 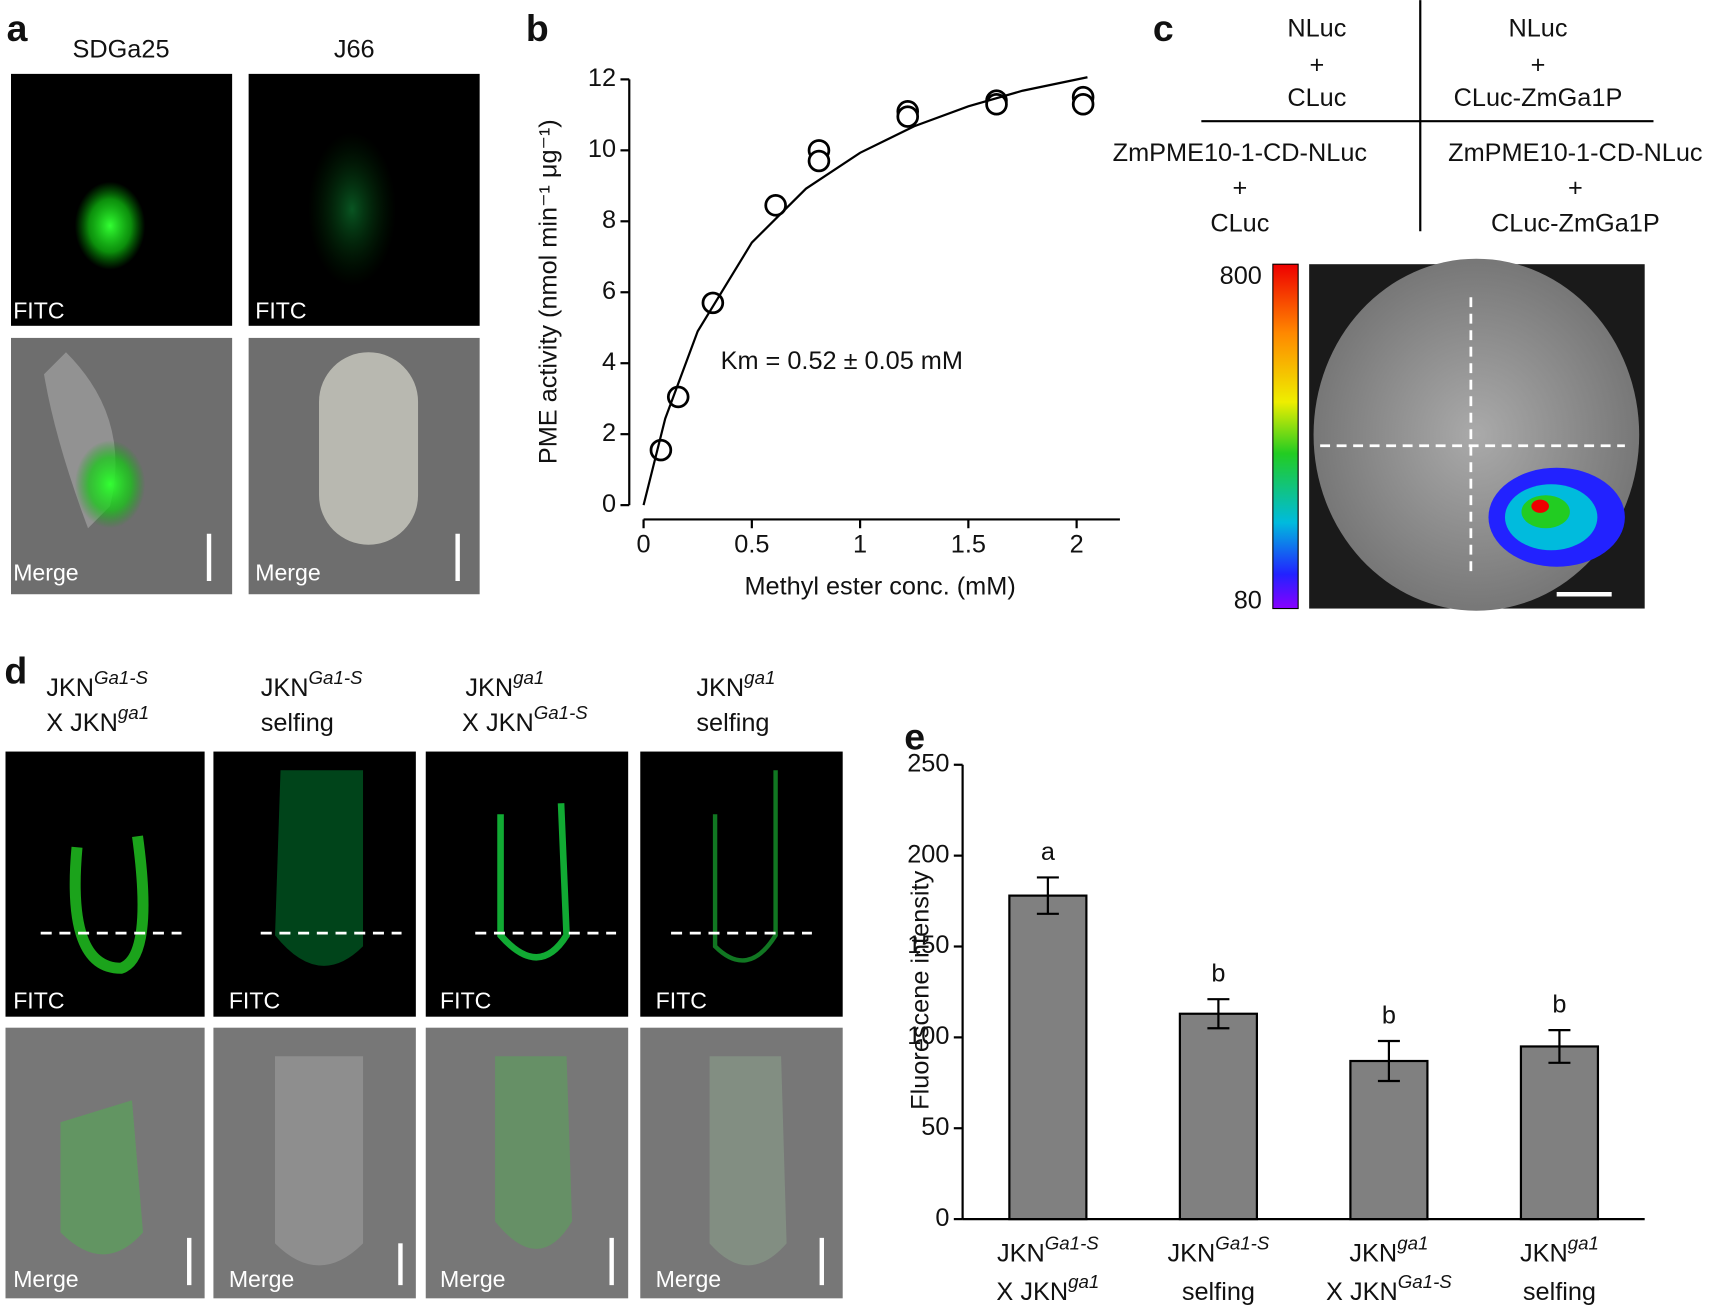 I want to click on y-axis-label: PME activity (nmol min⁻¹ μg⁻¹), so click(x=549, y=291).